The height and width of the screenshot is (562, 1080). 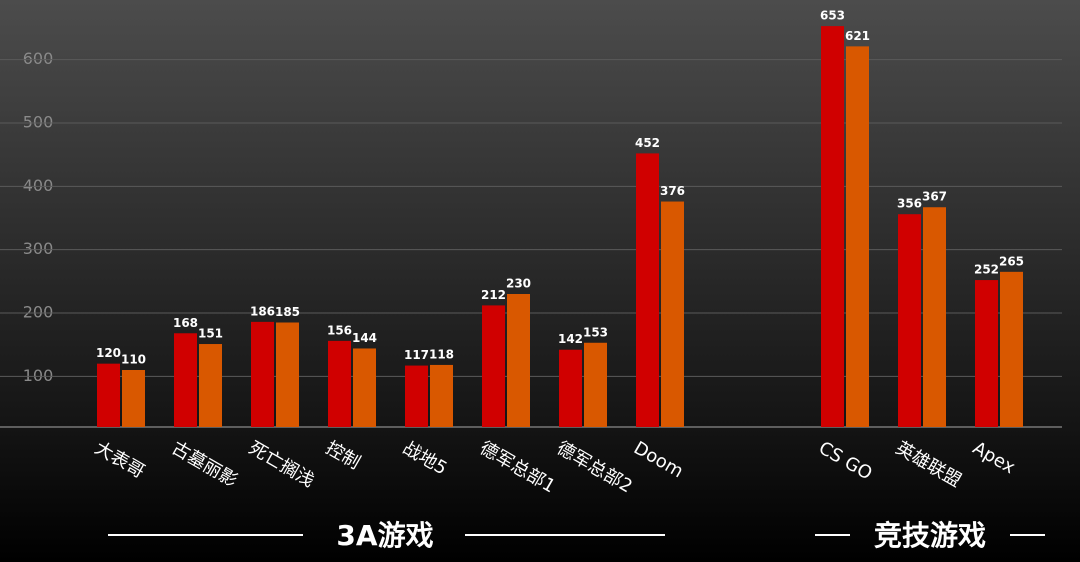 I want to click on value-label: 452, so click(x=647, y=143).